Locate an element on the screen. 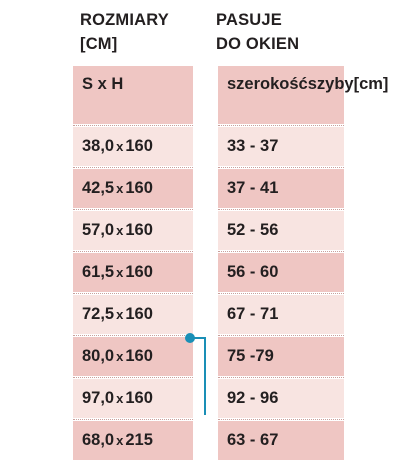 The height and width of the screenshot is (460, 415). size-cell: 72,5 x 160 is located at coordinates (133, 314).